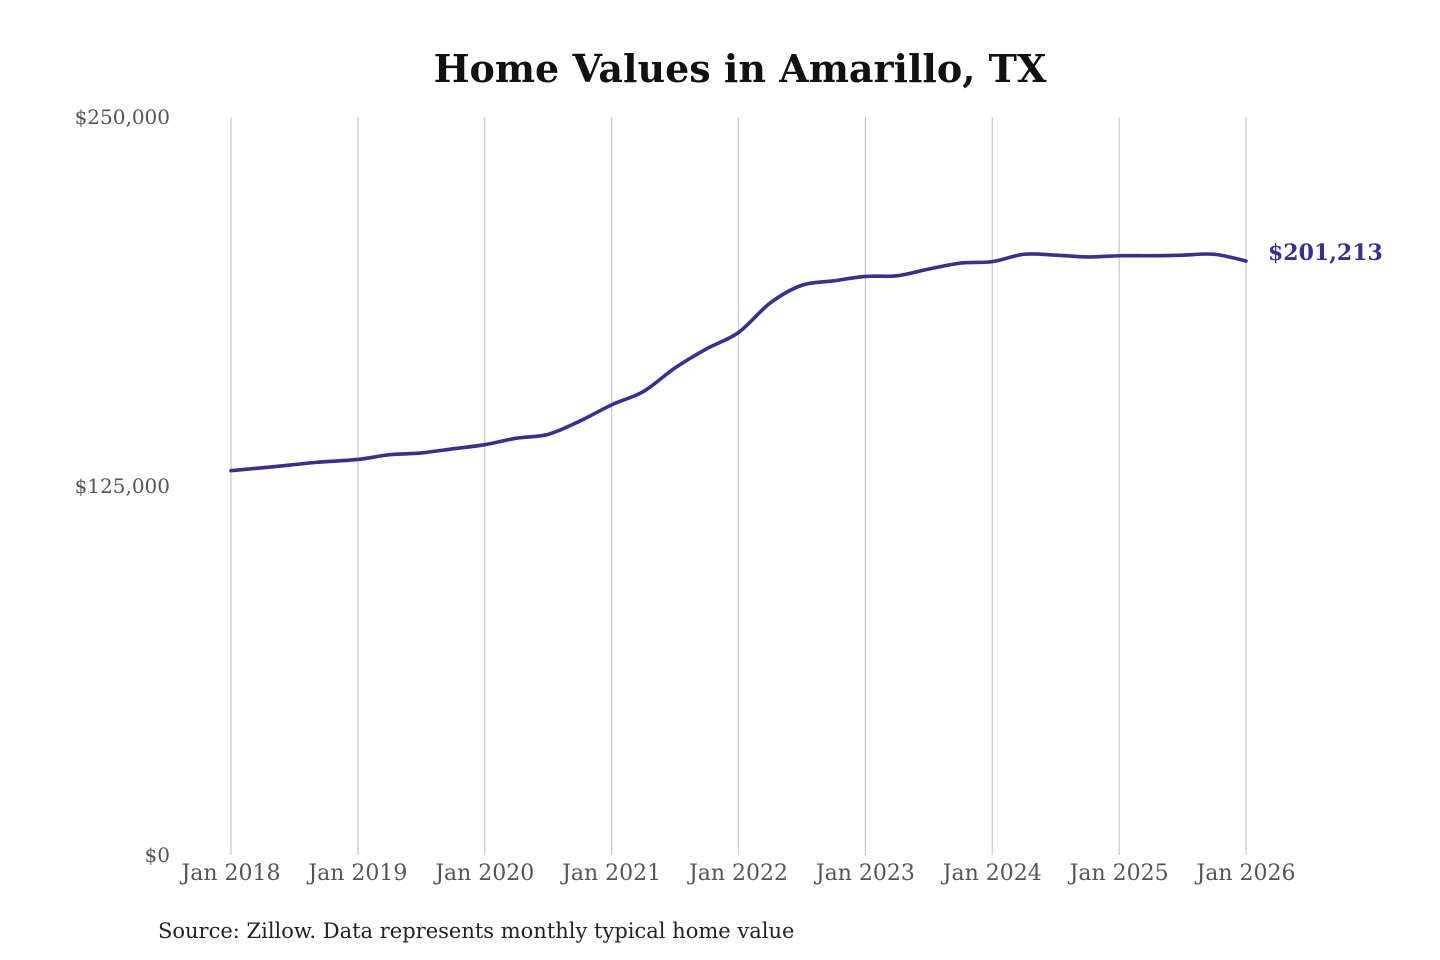 This screenshot has height=960, width=1440. Describe the element at coordinates (1325, 253) in the screenshot. I see `end-value-label: $201,213` at that location.